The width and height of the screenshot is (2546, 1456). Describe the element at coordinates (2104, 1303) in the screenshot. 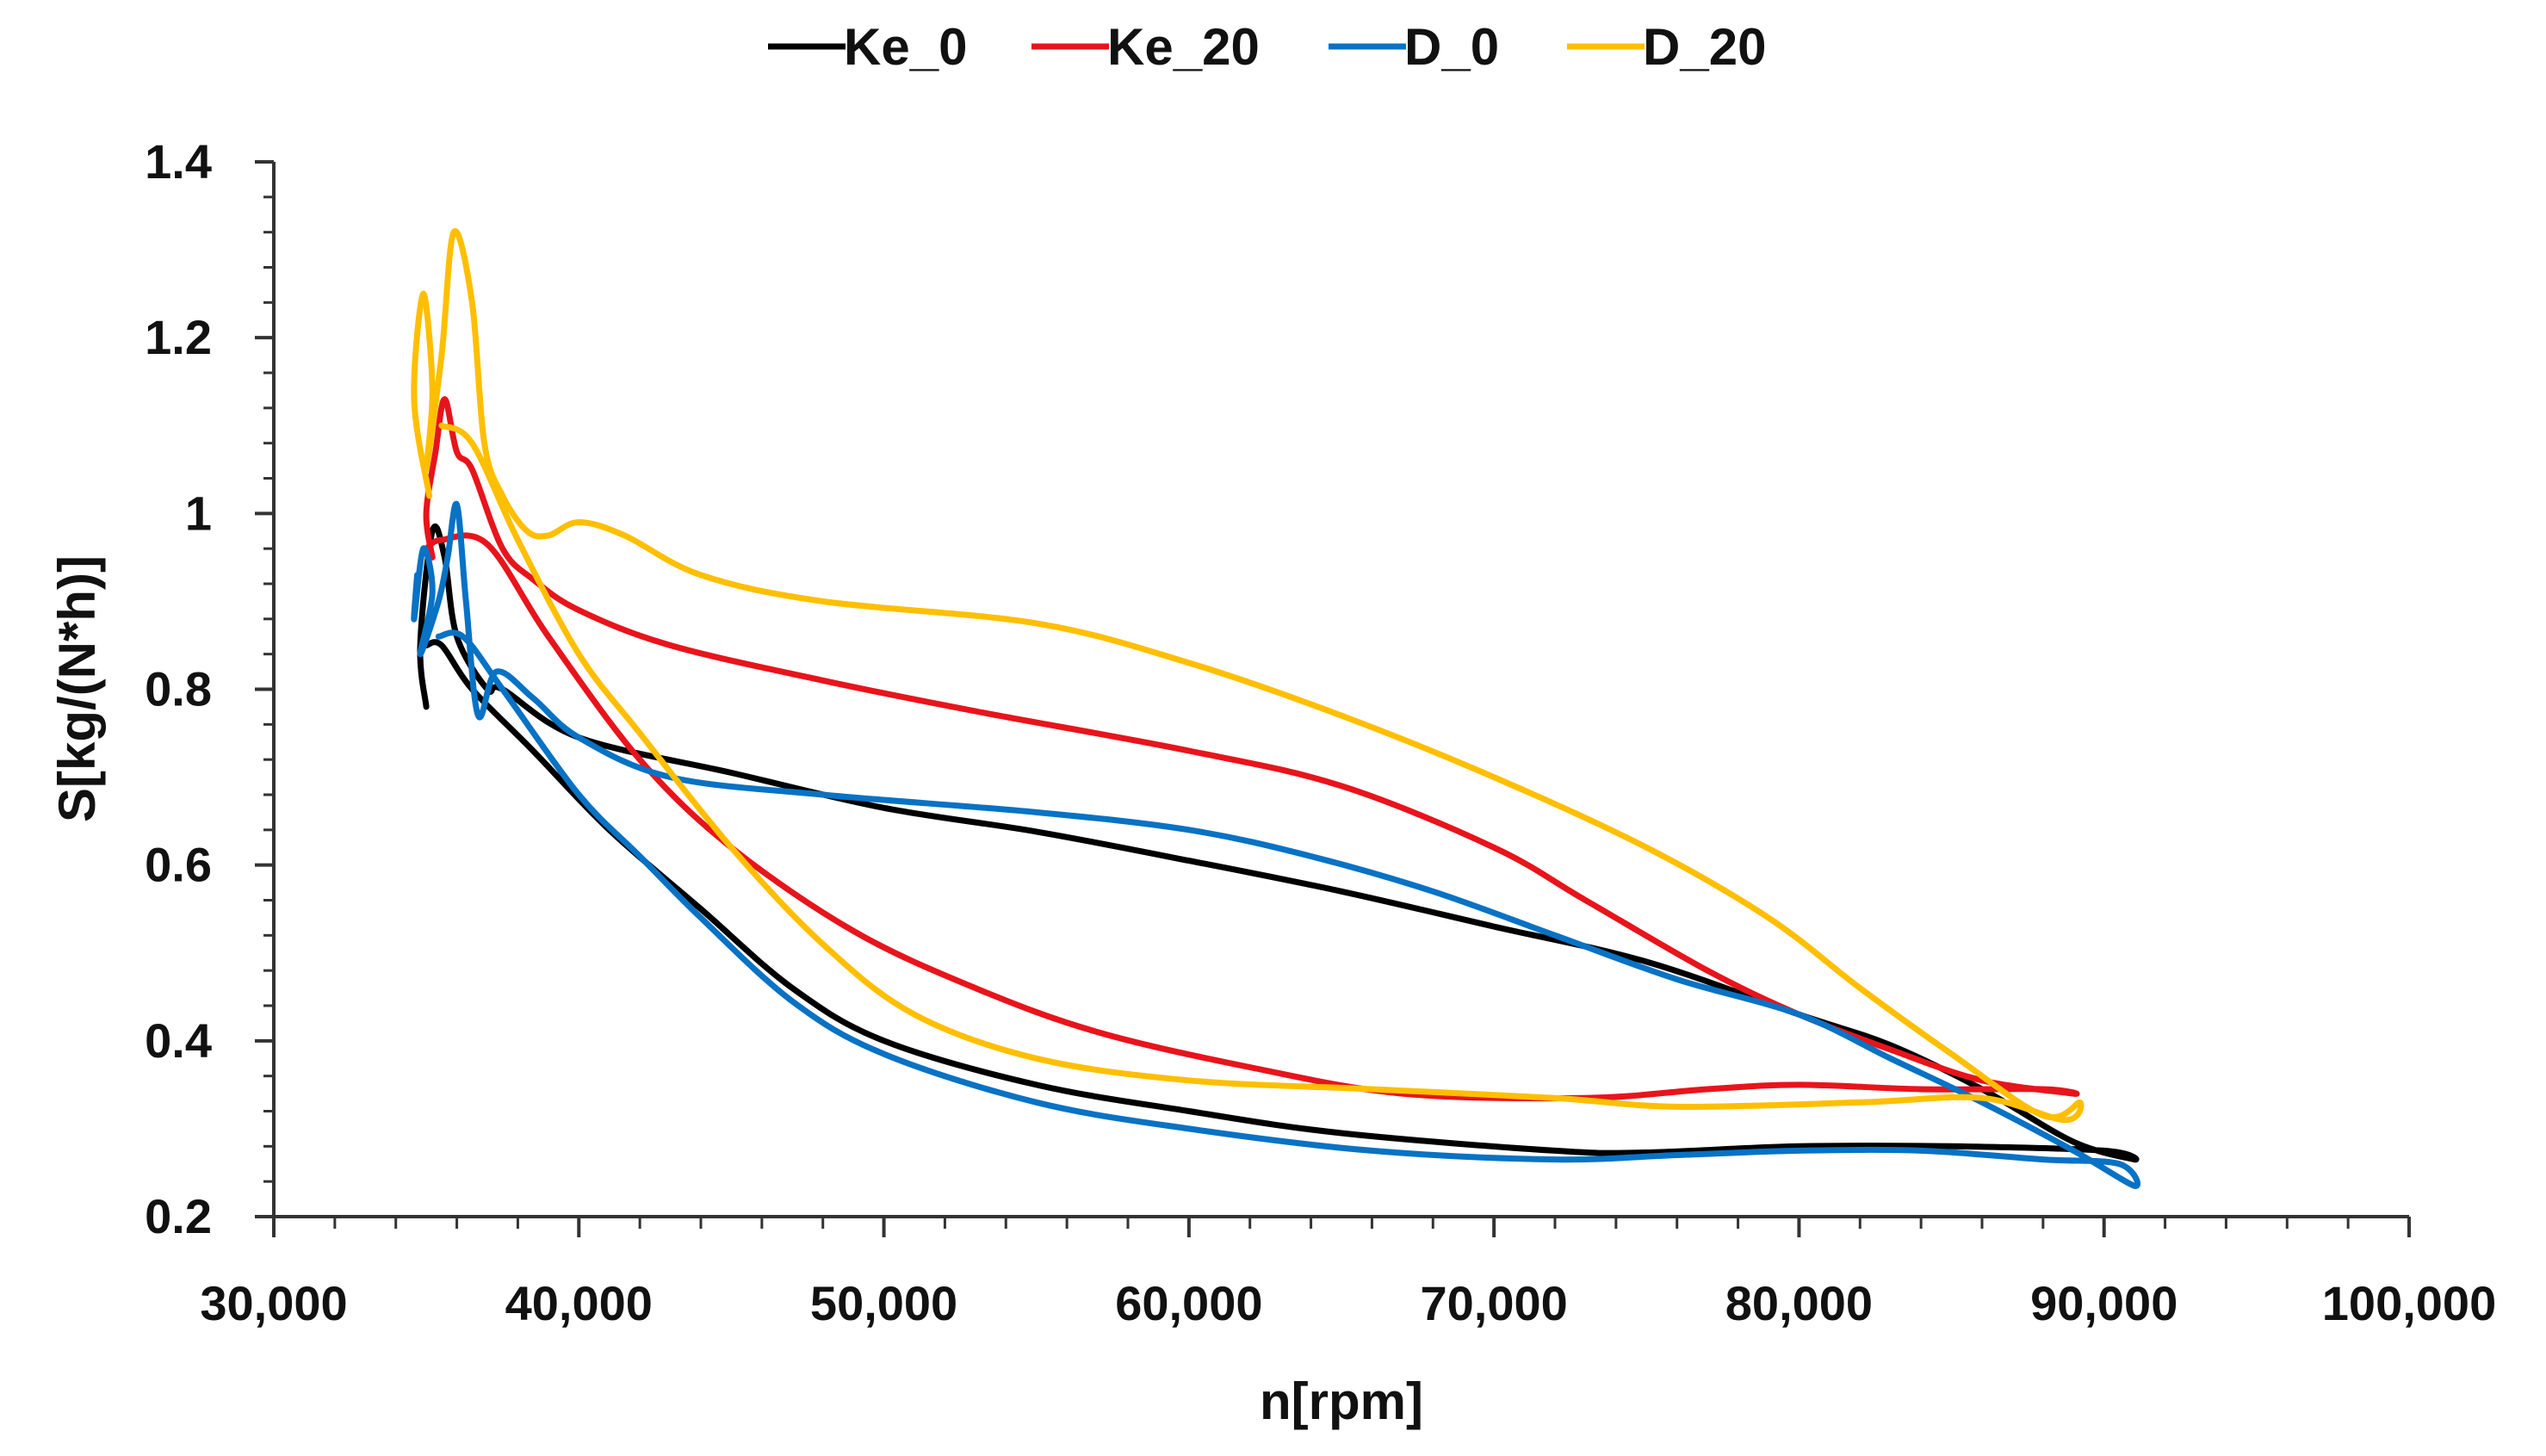

I see `x-tick-label: 90,000` at that location.